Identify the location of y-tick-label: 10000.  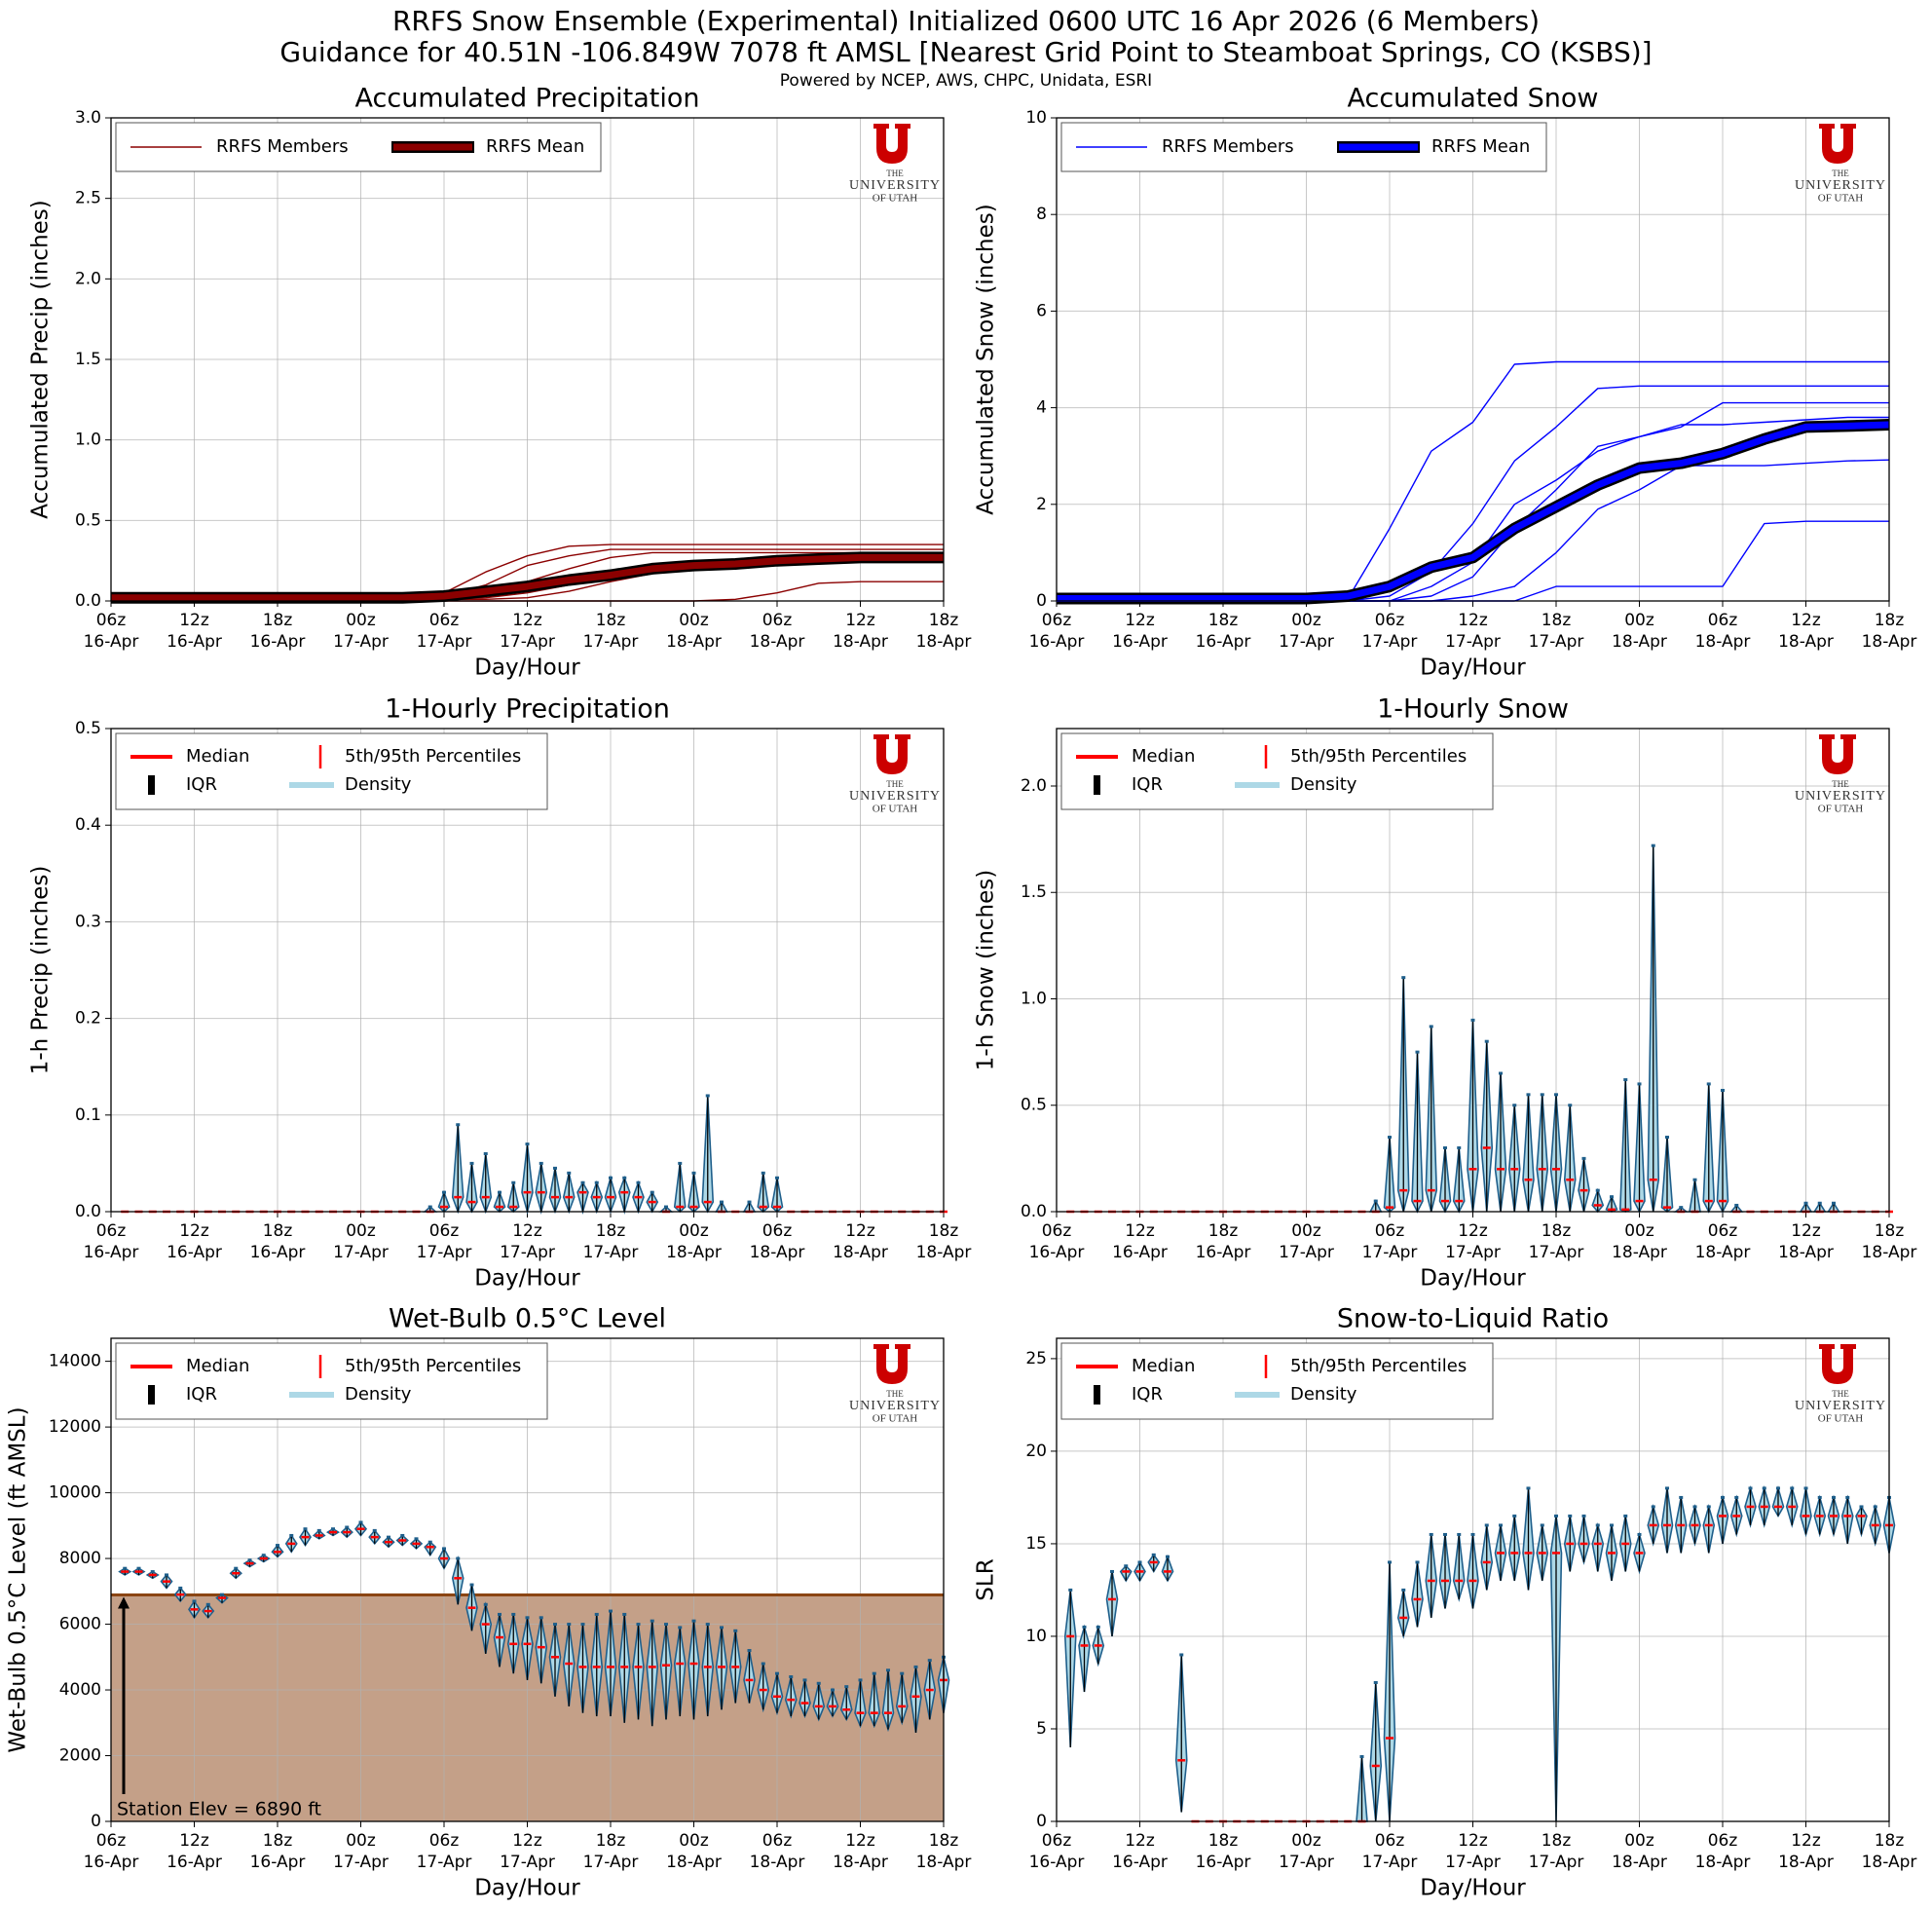
(75, 1493).